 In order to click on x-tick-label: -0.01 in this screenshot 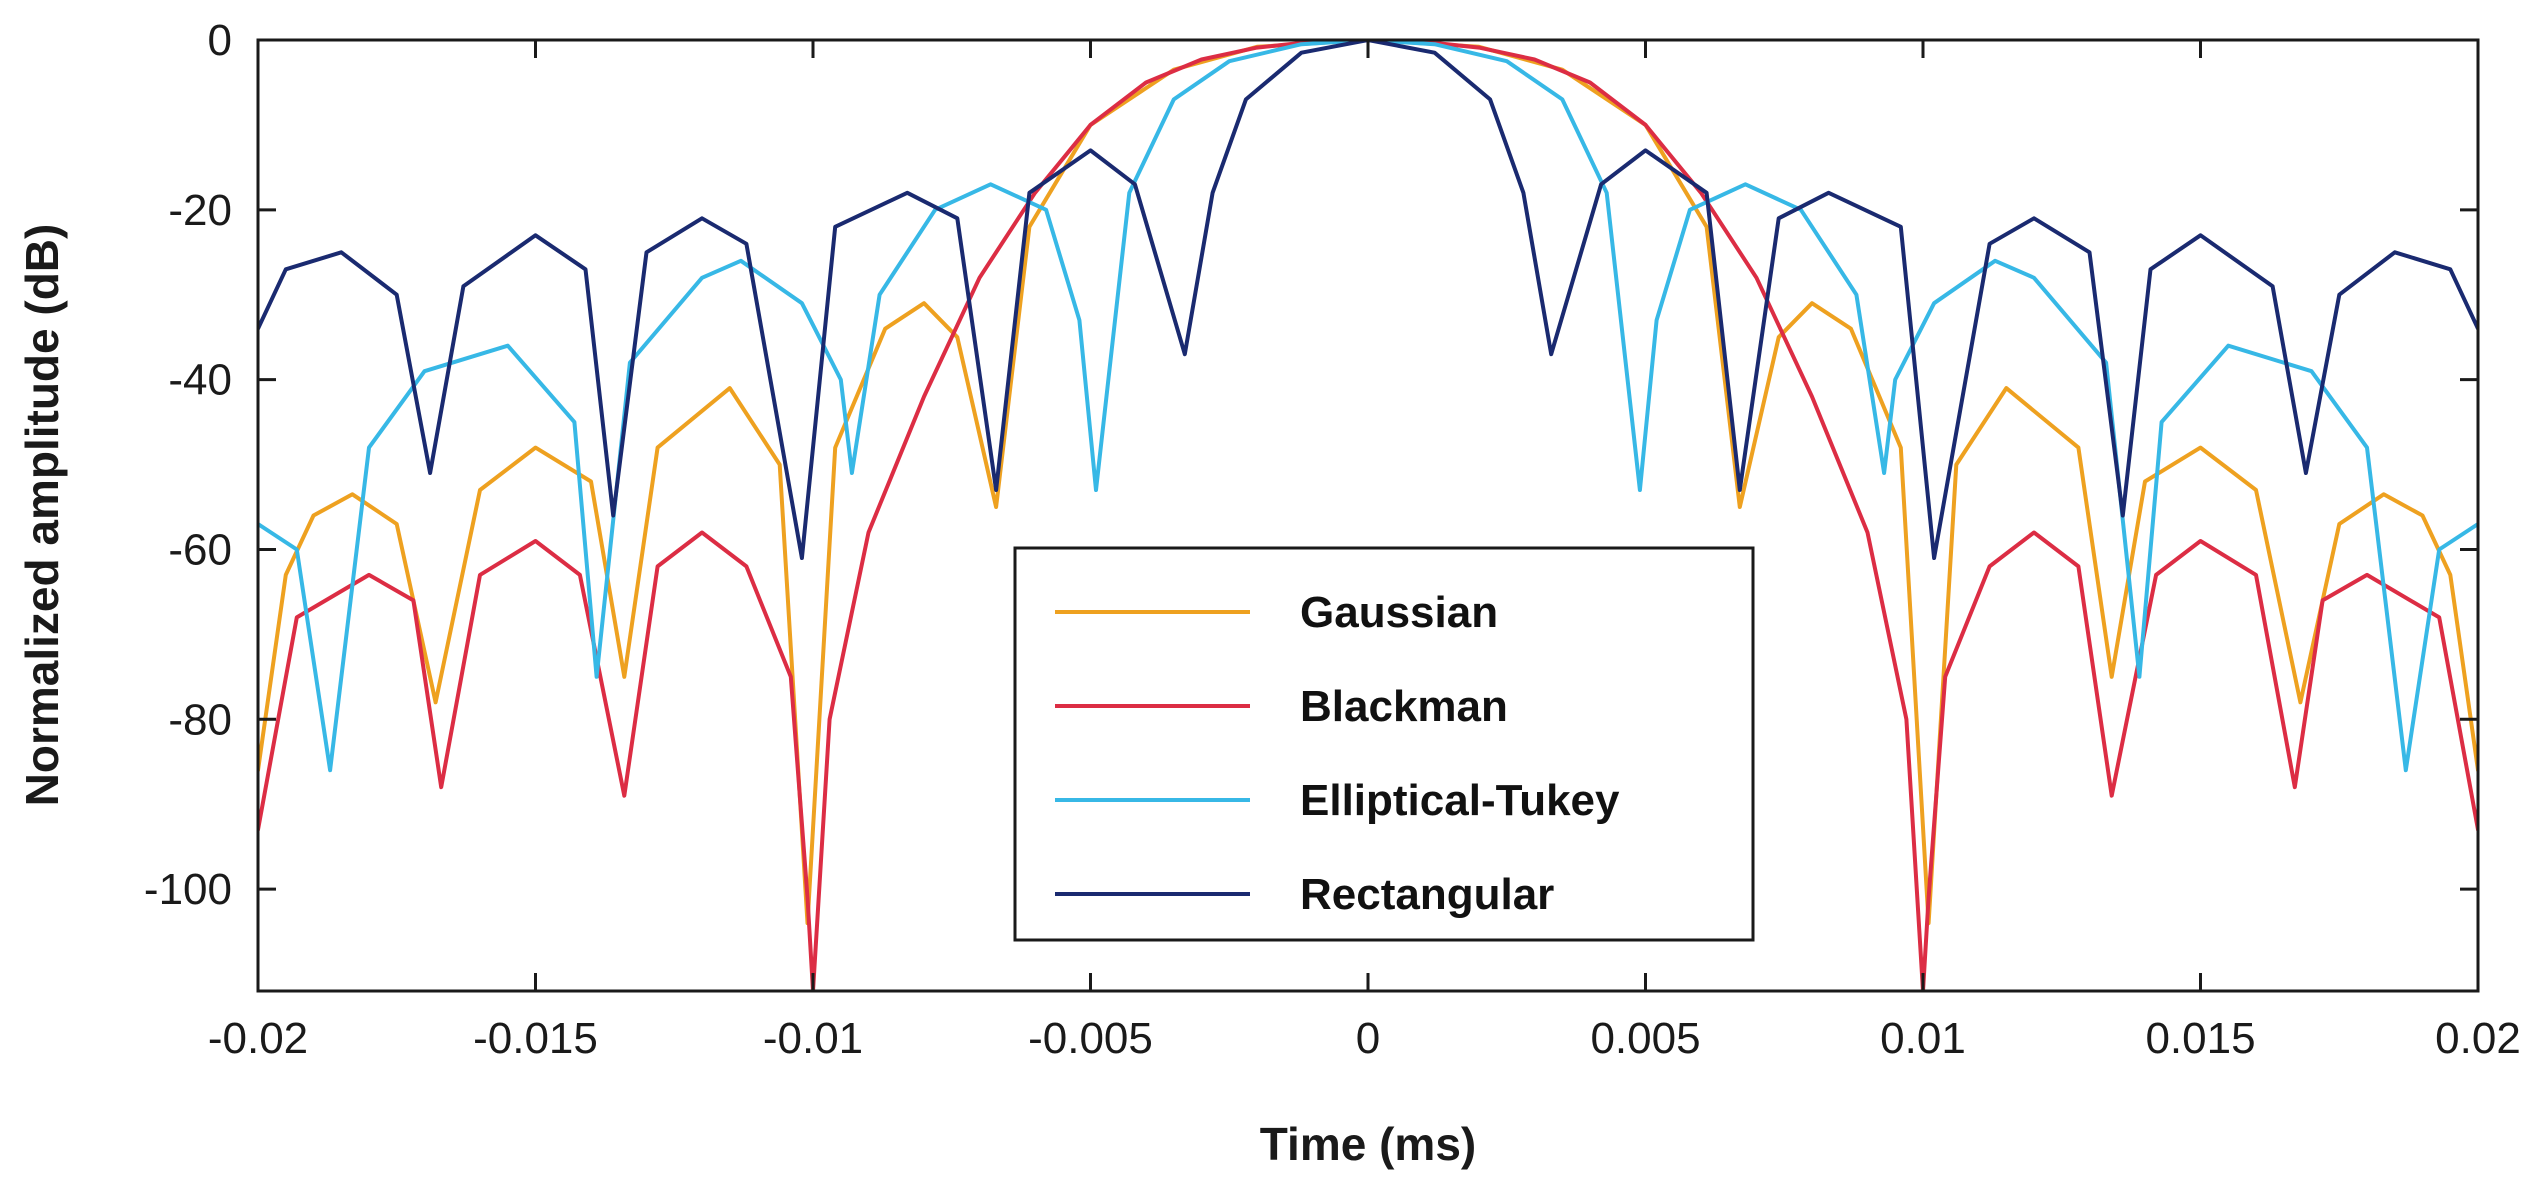, I will do `click(813, 1038)`.